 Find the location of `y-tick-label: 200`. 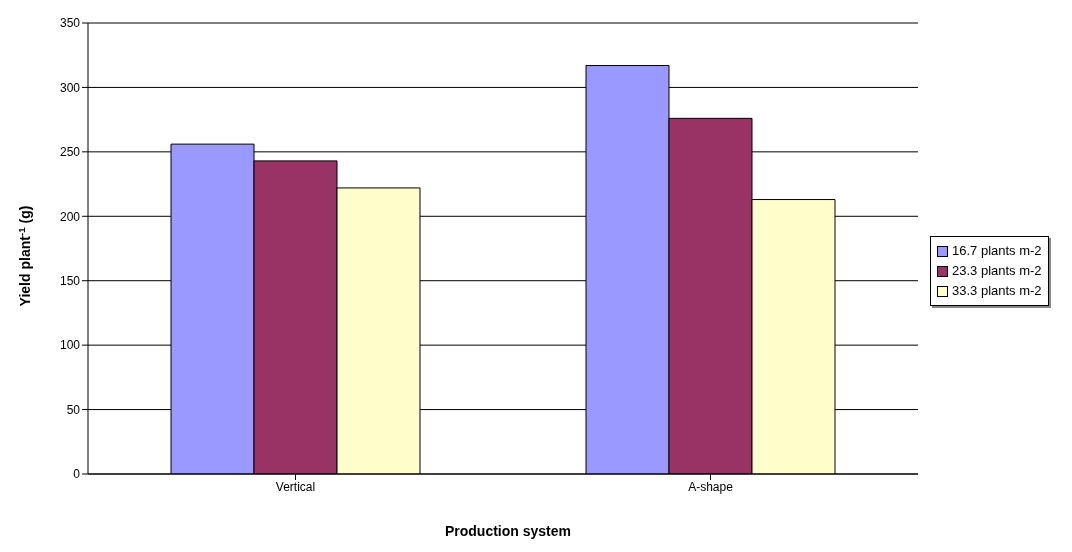

y-tick-label: 200 is located at coordinates (70, 216).